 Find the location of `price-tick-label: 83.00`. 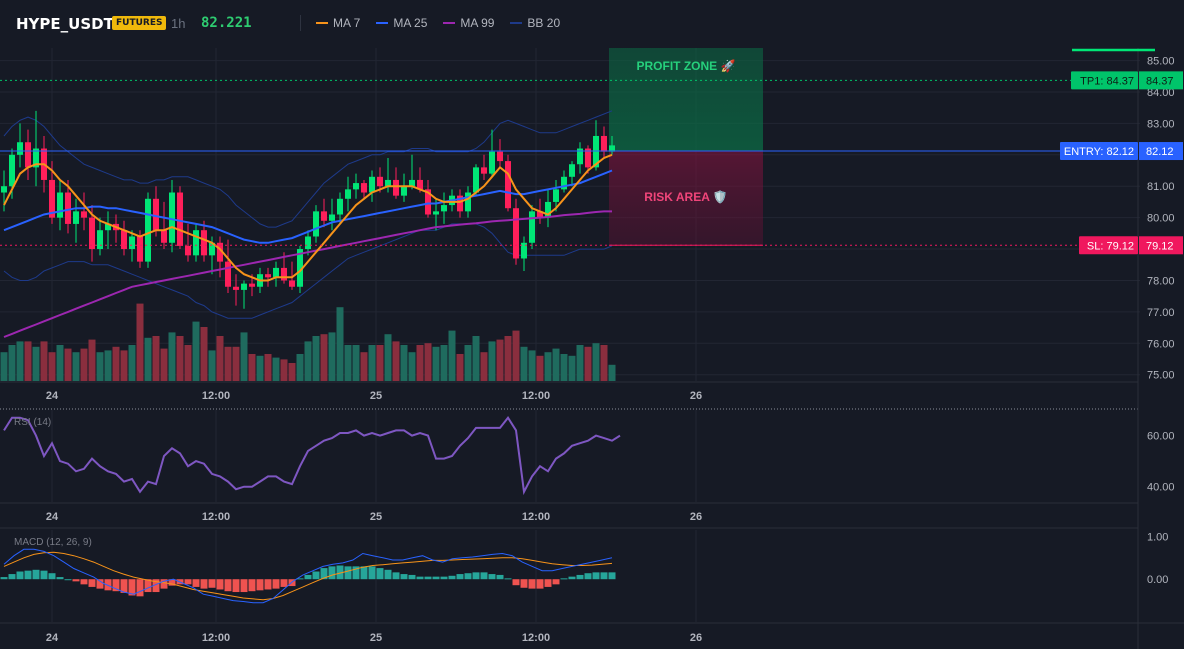

price-tick-label: 83.00 is located at coordinates (1161, 124).